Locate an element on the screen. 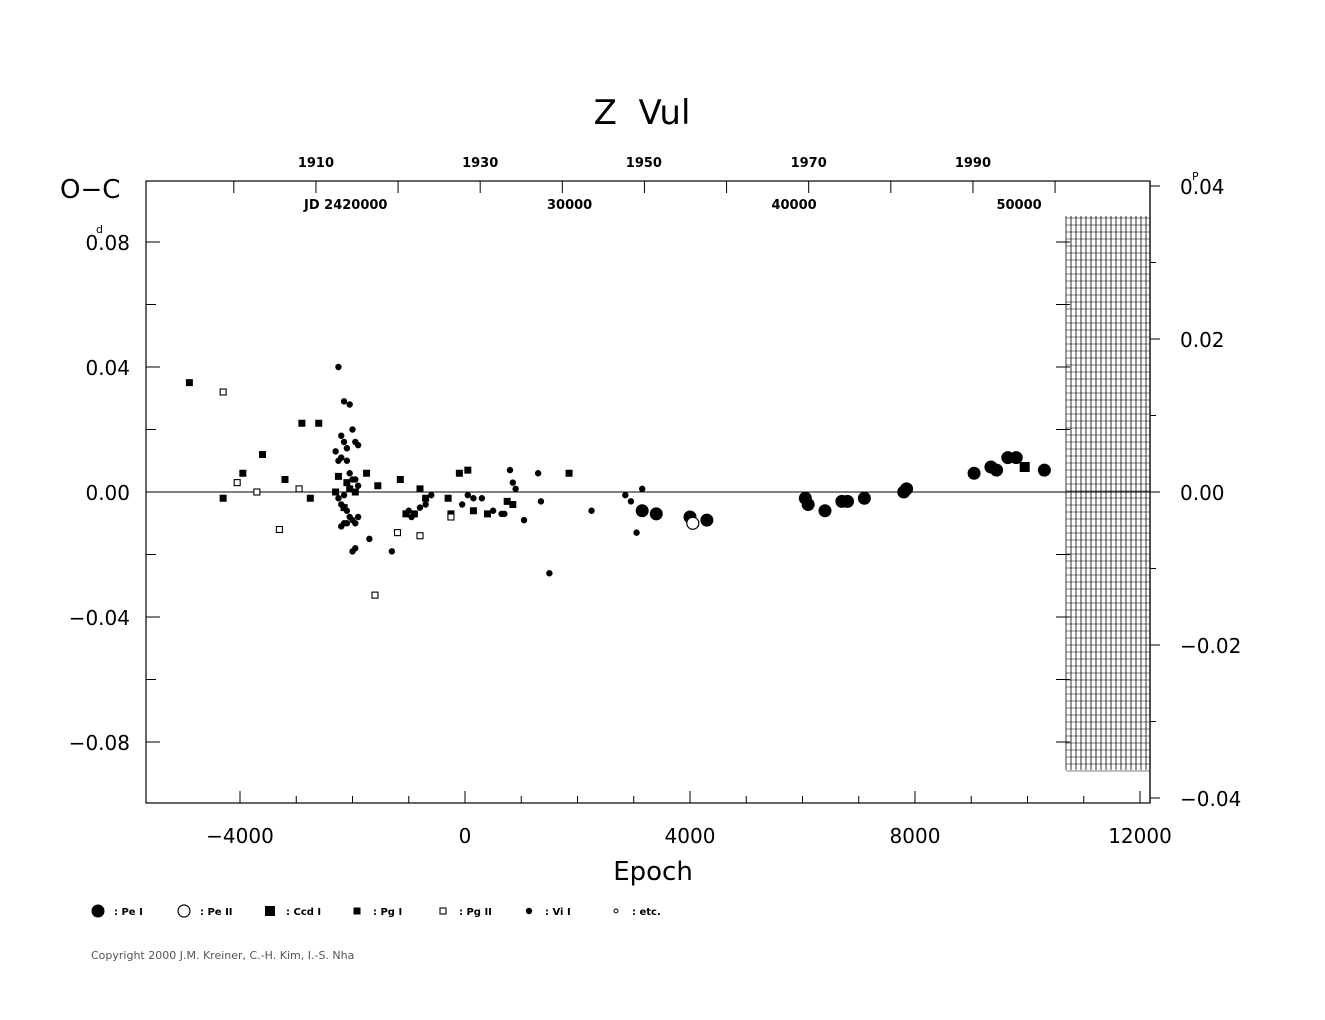 The image size is (1325, 1020). legend-entry: : Ccd I is located at coordinates (293, 912).